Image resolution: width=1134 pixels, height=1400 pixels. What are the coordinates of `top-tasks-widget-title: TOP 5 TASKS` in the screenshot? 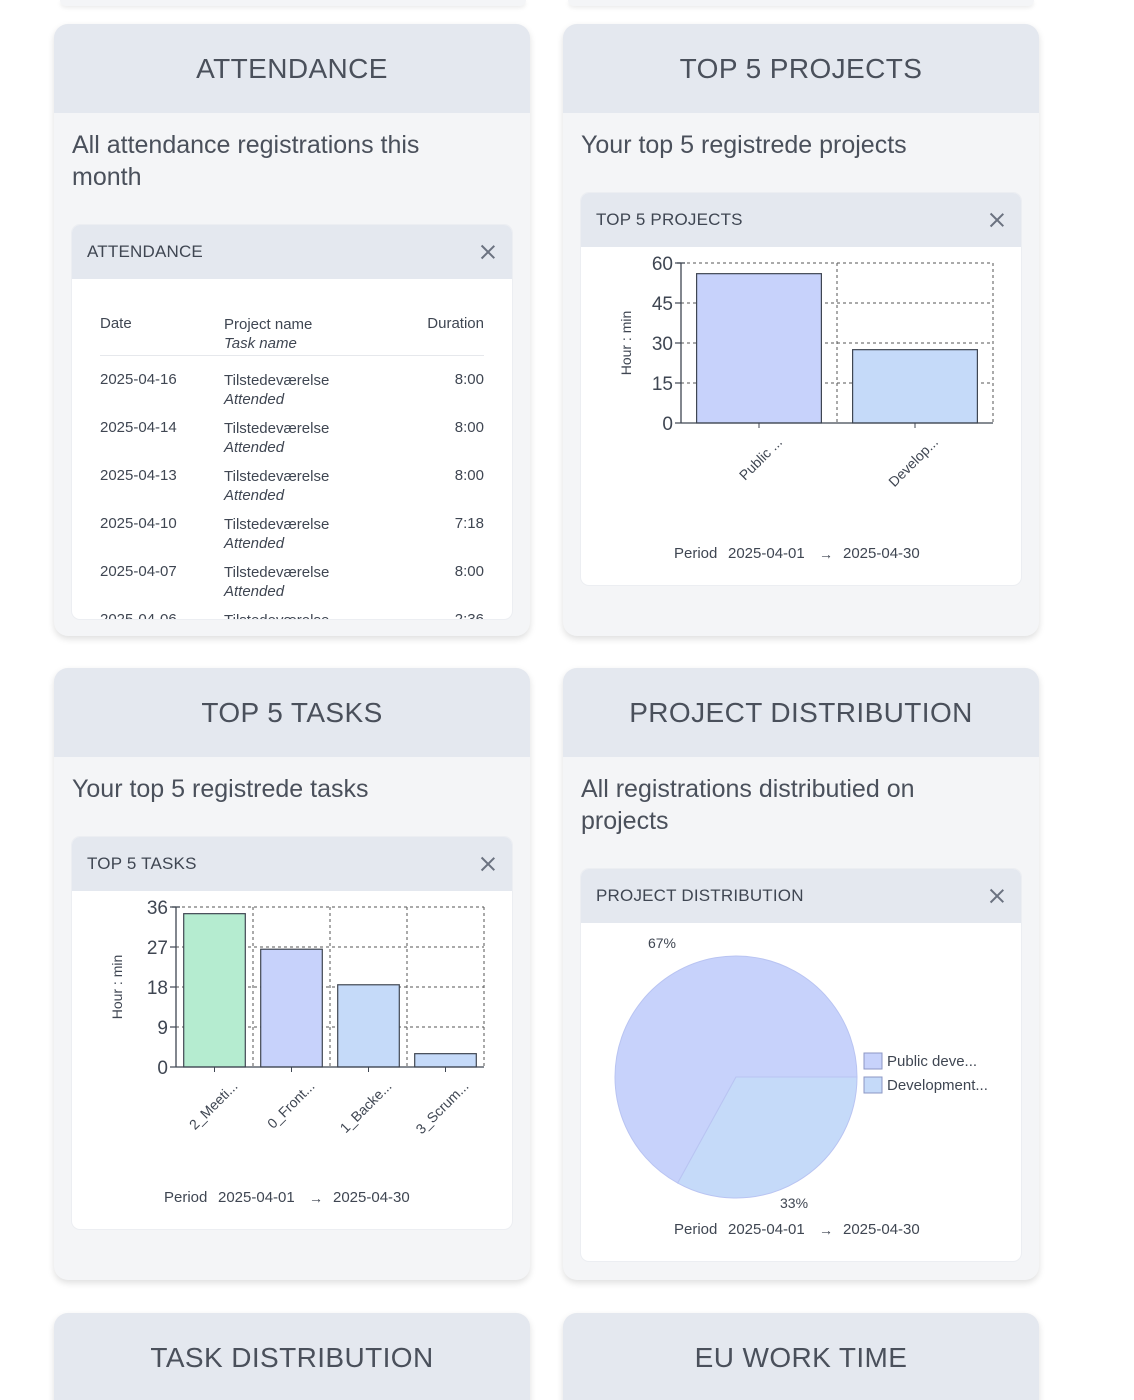 It's located at (142, 863).